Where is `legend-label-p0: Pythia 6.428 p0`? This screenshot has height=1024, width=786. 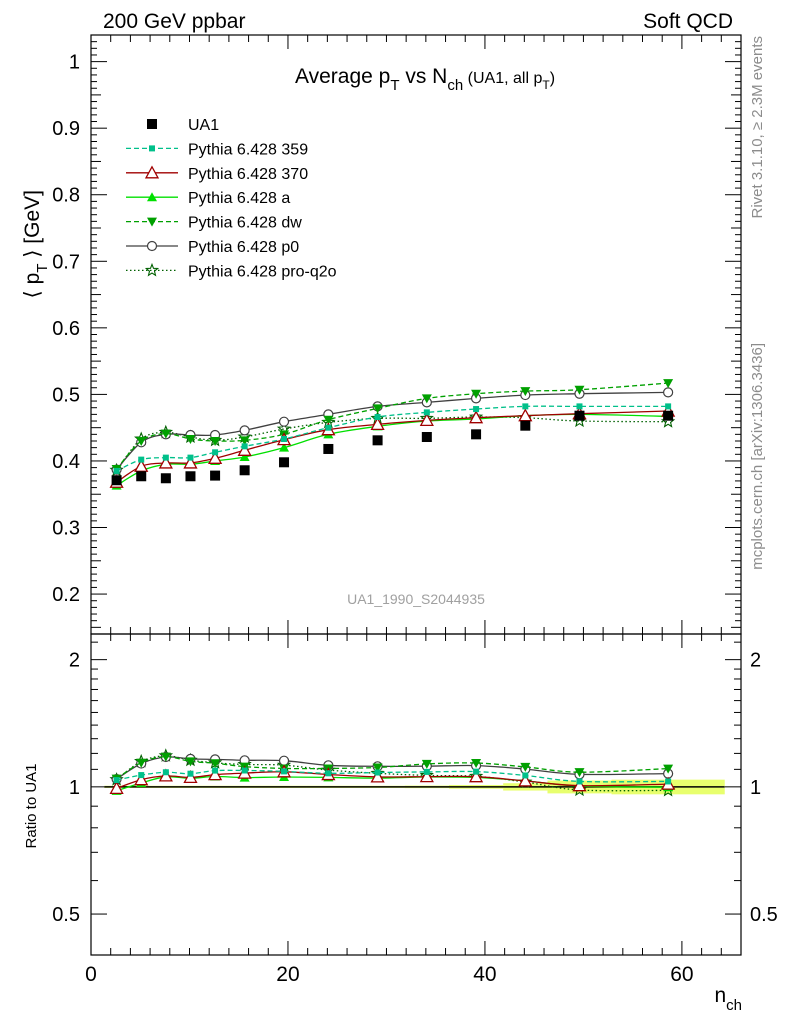 legend-label-p0: Pythia 6.428 p0 is located at coordinates (243, 247).